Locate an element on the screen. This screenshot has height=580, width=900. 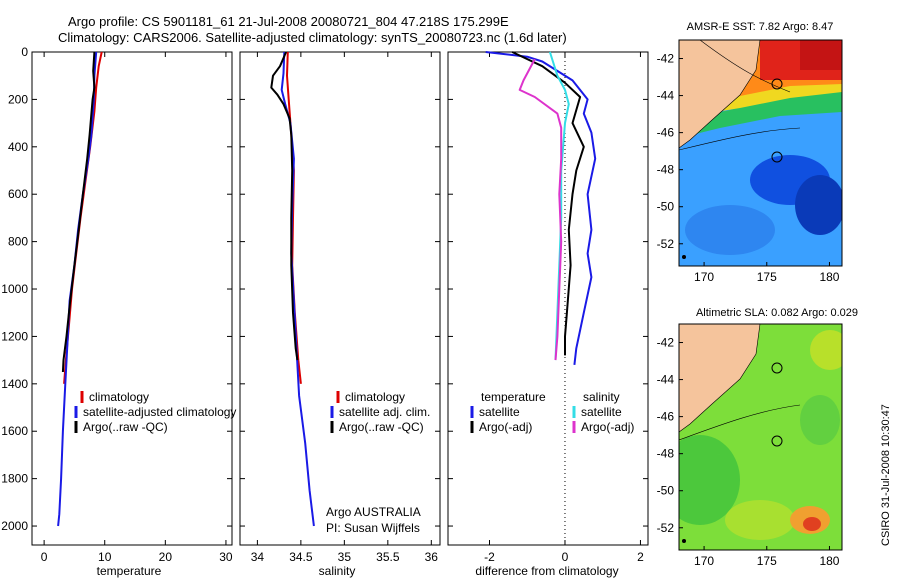
csiro-credit: CSIRO 31-Jul-2008 10:30:47 is located at coordinates (886, 475).